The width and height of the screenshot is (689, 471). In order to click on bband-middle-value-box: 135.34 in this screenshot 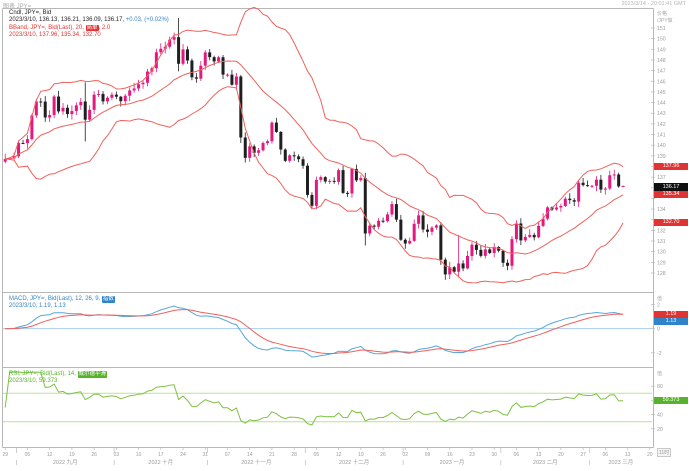, I will do `click(671, 195)`.